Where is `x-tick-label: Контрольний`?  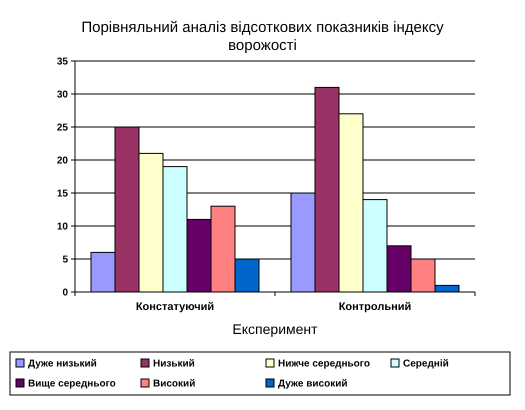 x-tick-label: Контрольний is located at coordinates (375, 307).